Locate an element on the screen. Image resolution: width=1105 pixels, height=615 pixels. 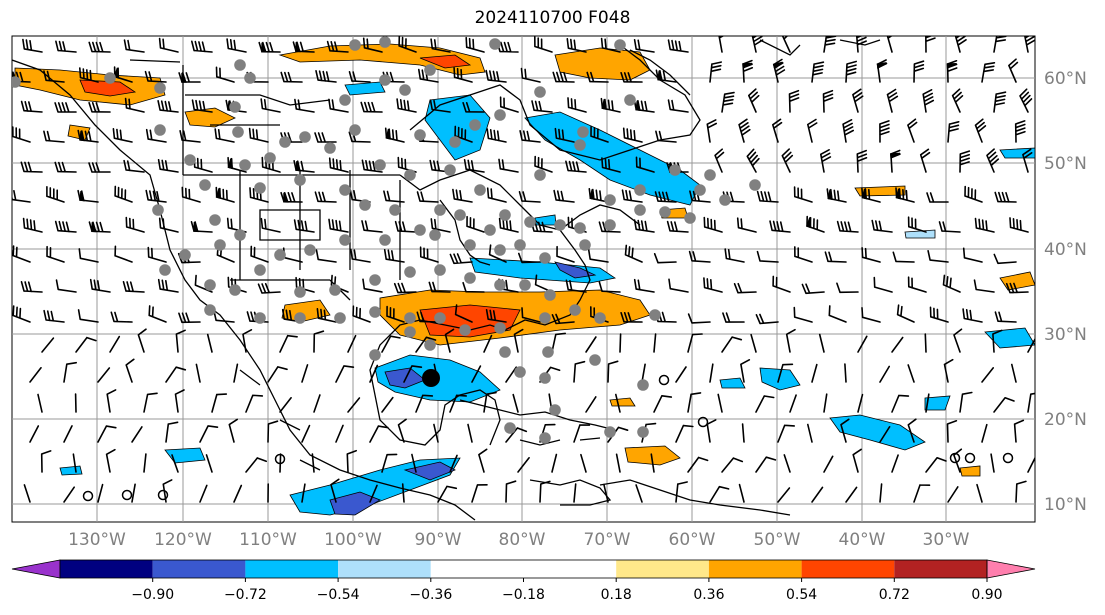
colorbar-min-arrow is located at coordinates (36, 569).